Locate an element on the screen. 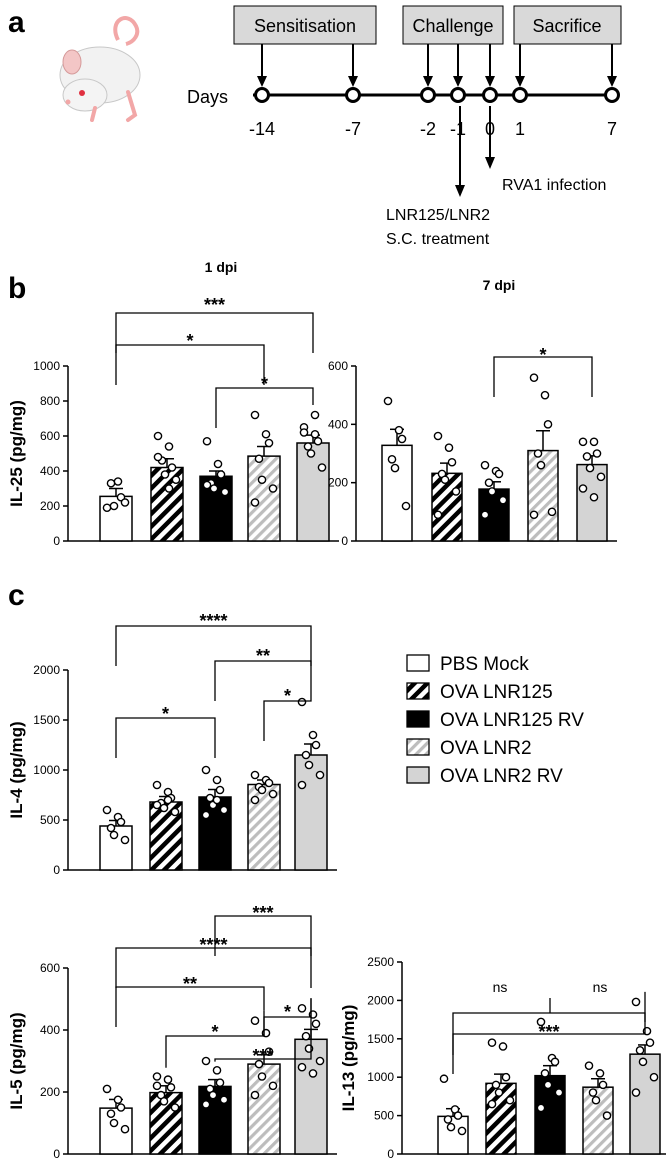 Image resolution: width=666 pixels, height=1169 pixels. treatment-arrow-head is located at coordinates (460, 191).